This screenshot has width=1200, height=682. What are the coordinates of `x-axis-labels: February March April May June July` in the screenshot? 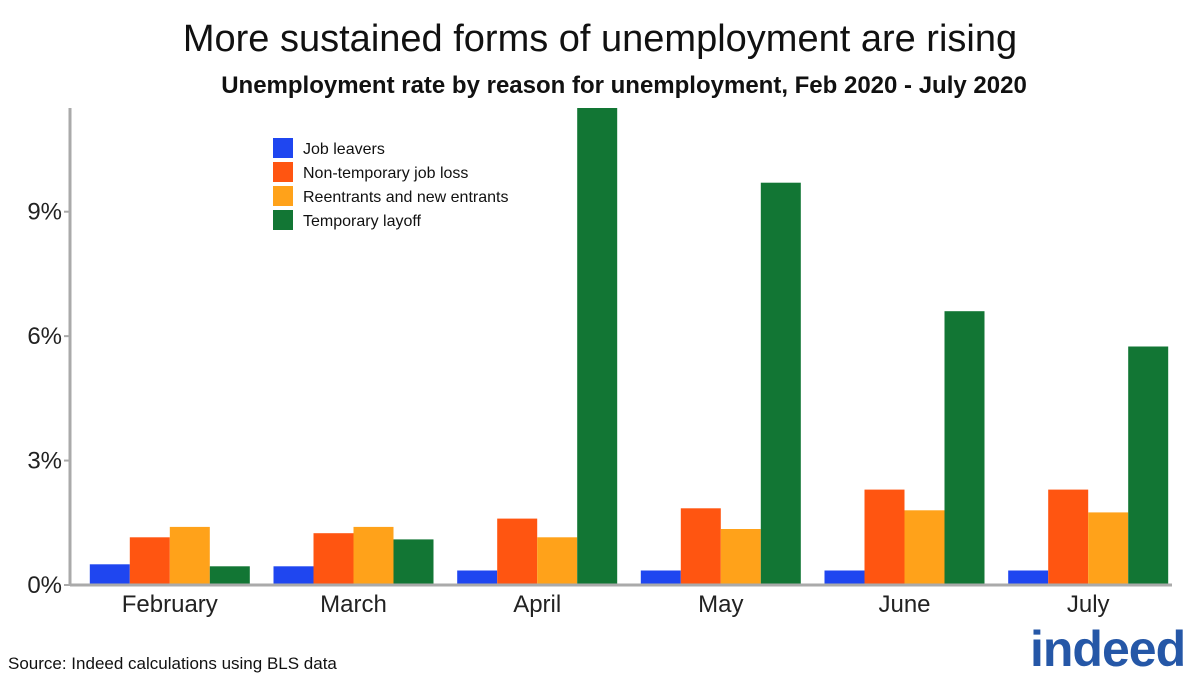 It's located at (616, 604).